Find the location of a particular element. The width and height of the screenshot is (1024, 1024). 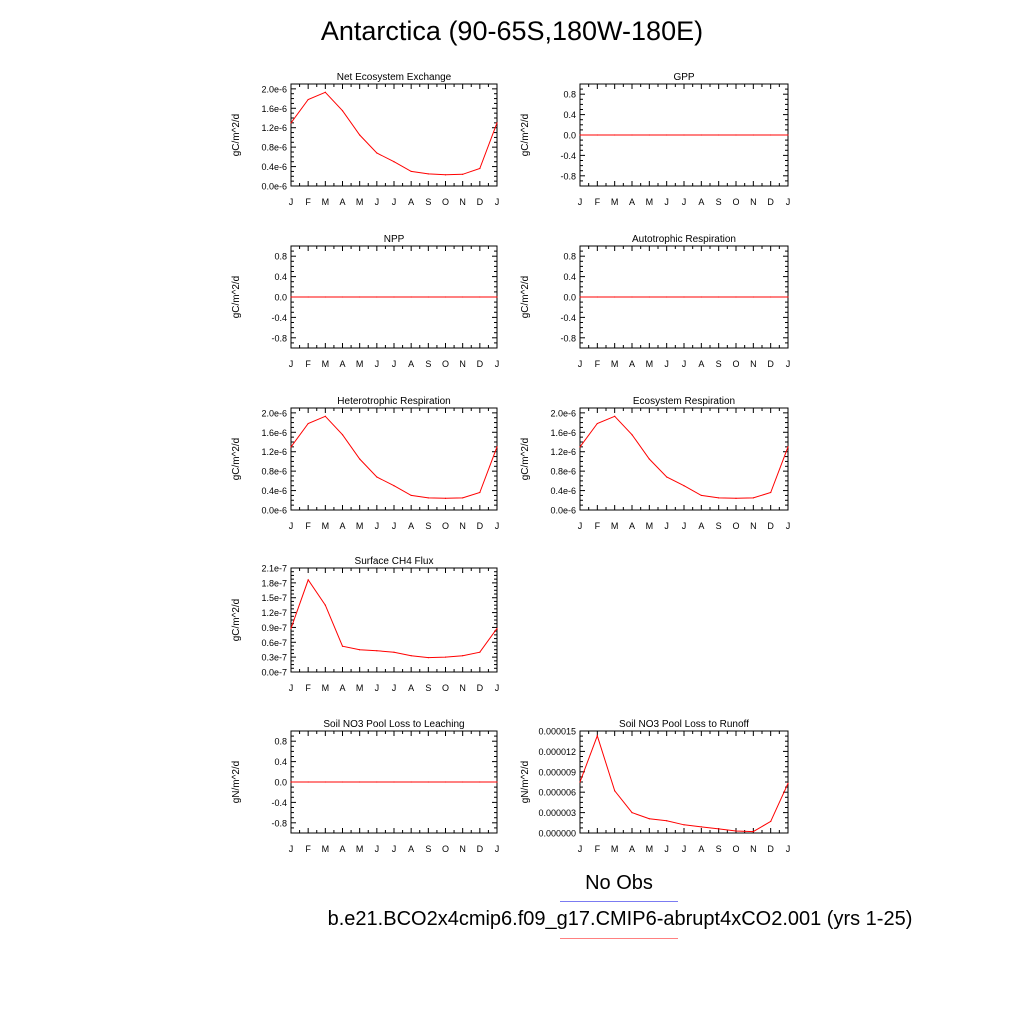

panel-title: Soil NO3 Pool Loss to Runoff is located at coordinates (684, 724).